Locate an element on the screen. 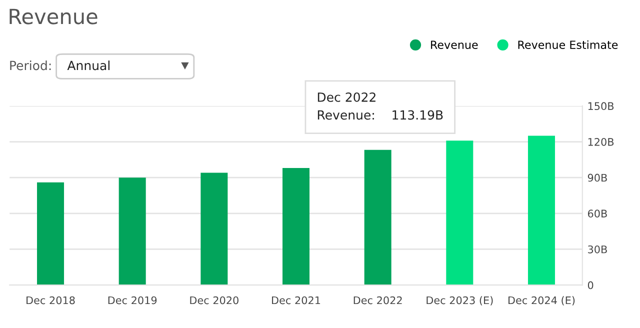  legend-label: Revenue Estimate is located at coordinates (568, 45).